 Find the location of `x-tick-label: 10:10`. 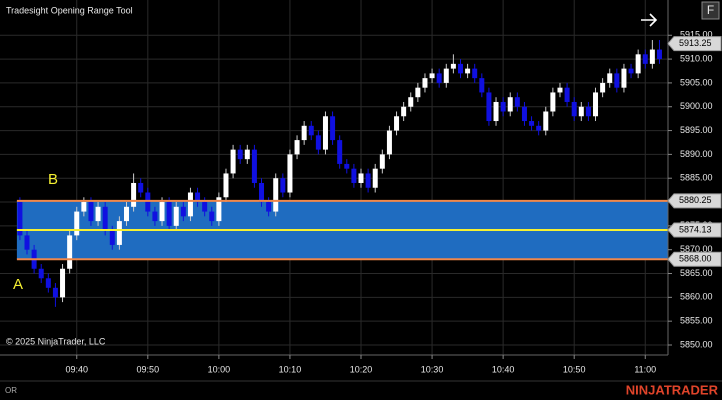

x-tick-label: 10:10 is located at coordinates (290, 369).